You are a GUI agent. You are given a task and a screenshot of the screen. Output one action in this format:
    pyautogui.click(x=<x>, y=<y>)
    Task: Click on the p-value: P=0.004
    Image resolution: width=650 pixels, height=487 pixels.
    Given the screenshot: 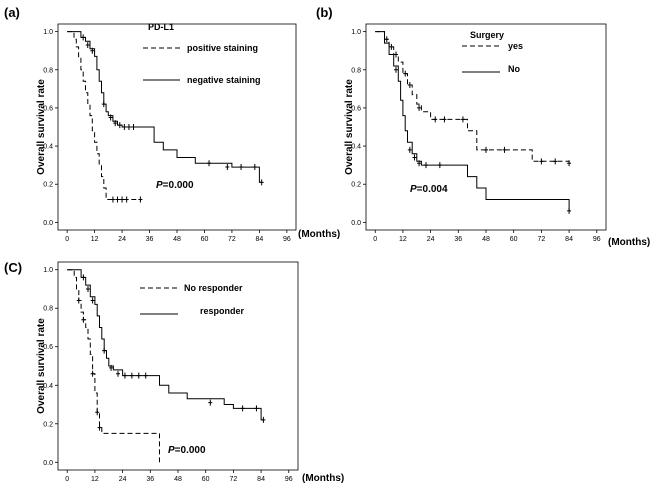 What is the action you would take?
    pyautogui.click(x=429, y=189)
    